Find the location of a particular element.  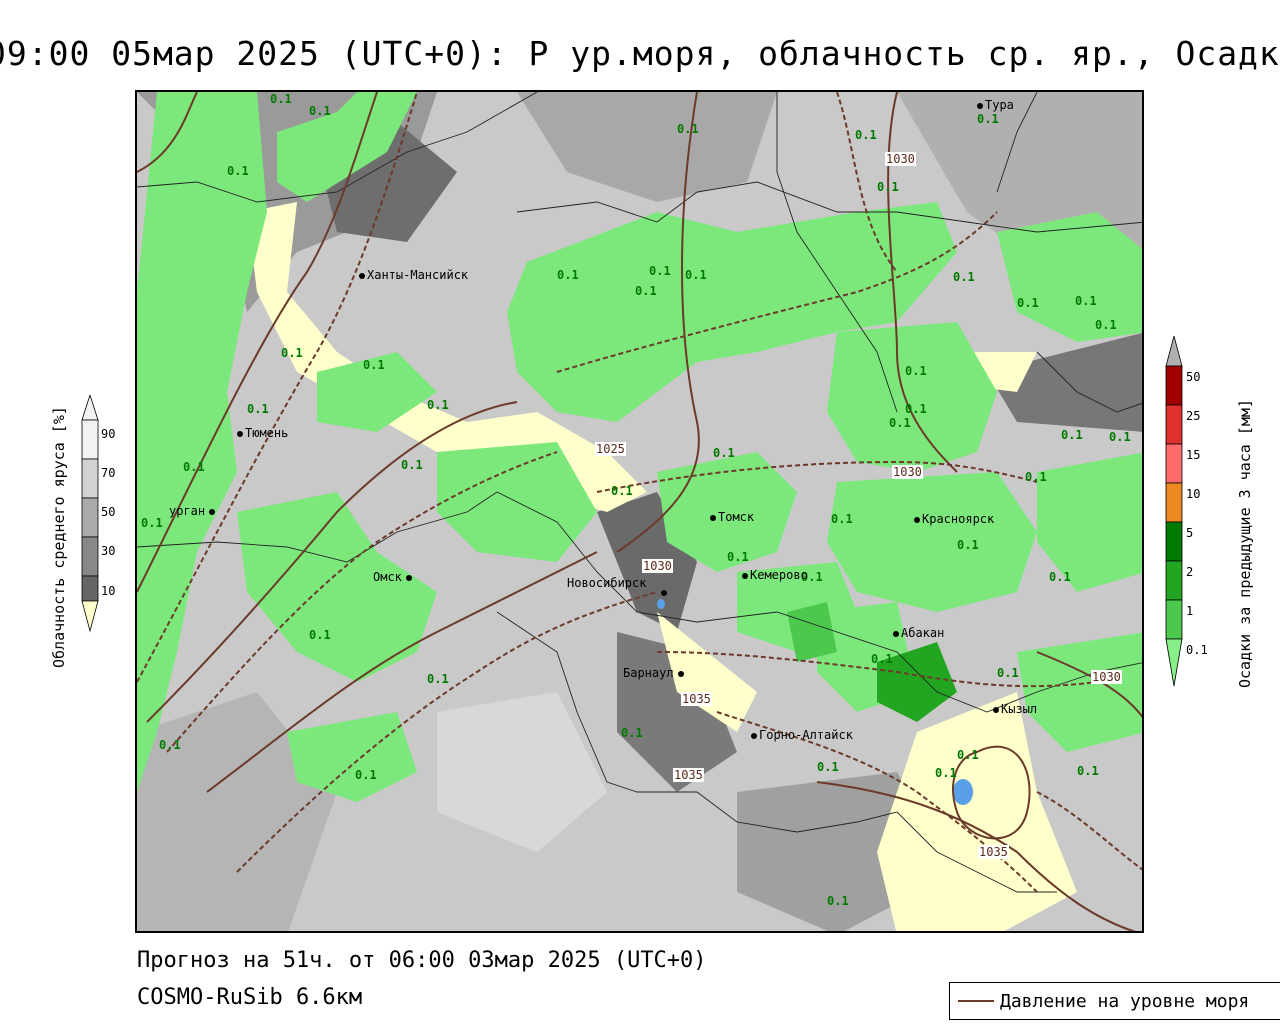

city-label: Абакан is located at coordinates (918, 633).